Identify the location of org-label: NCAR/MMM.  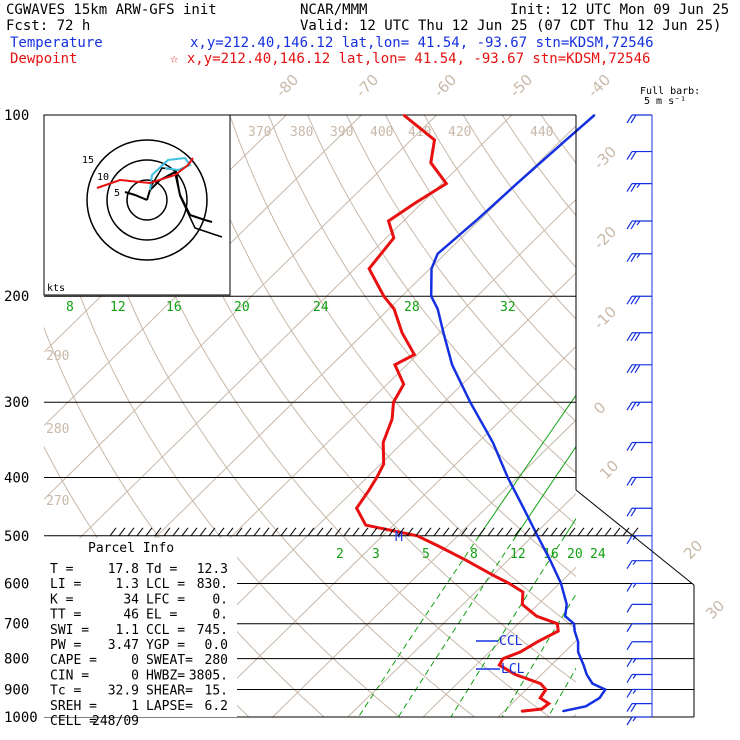
(333, 10).